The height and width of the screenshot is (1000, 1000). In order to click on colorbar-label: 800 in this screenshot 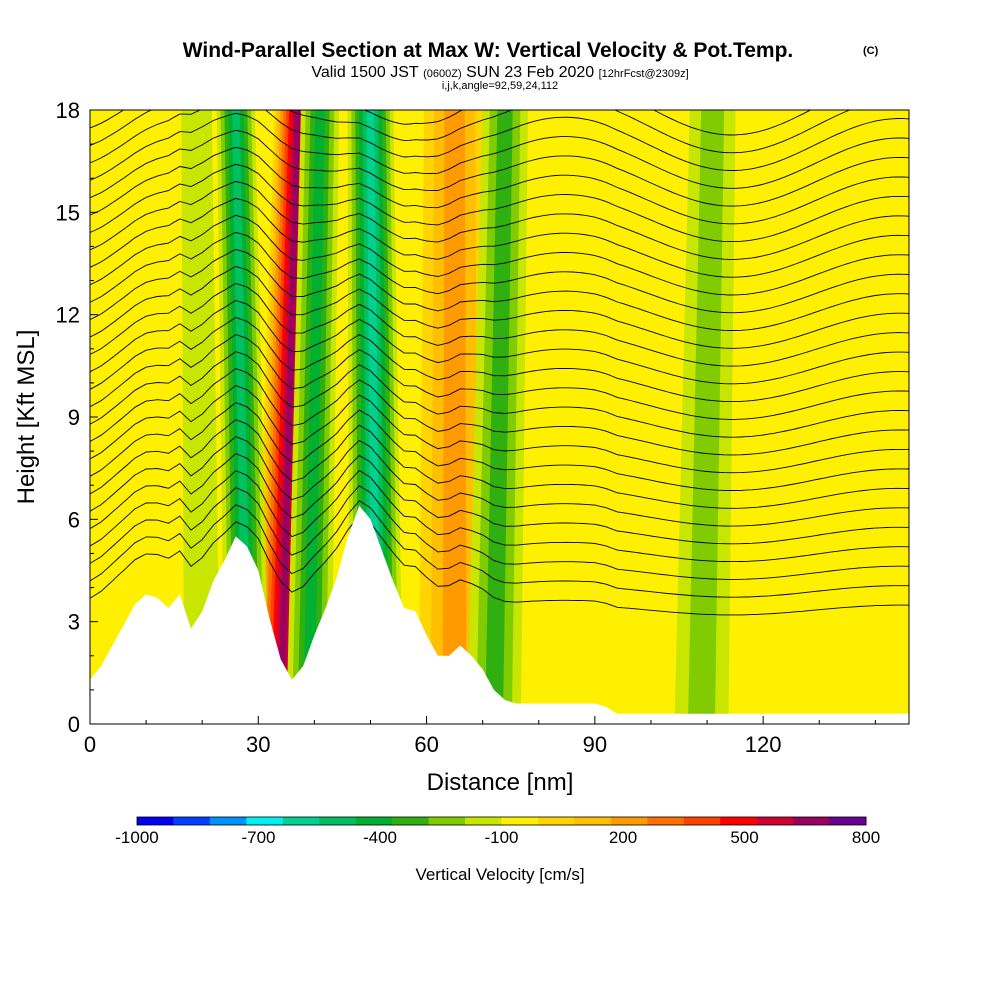, I will do `click(866, 837)`.